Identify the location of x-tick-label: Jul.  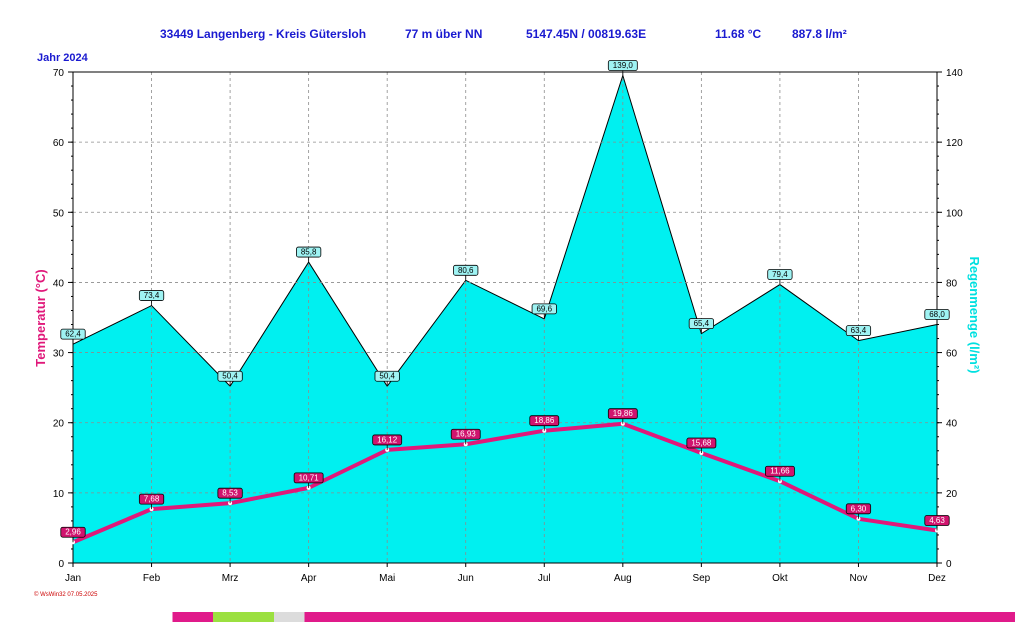
(544, 578).